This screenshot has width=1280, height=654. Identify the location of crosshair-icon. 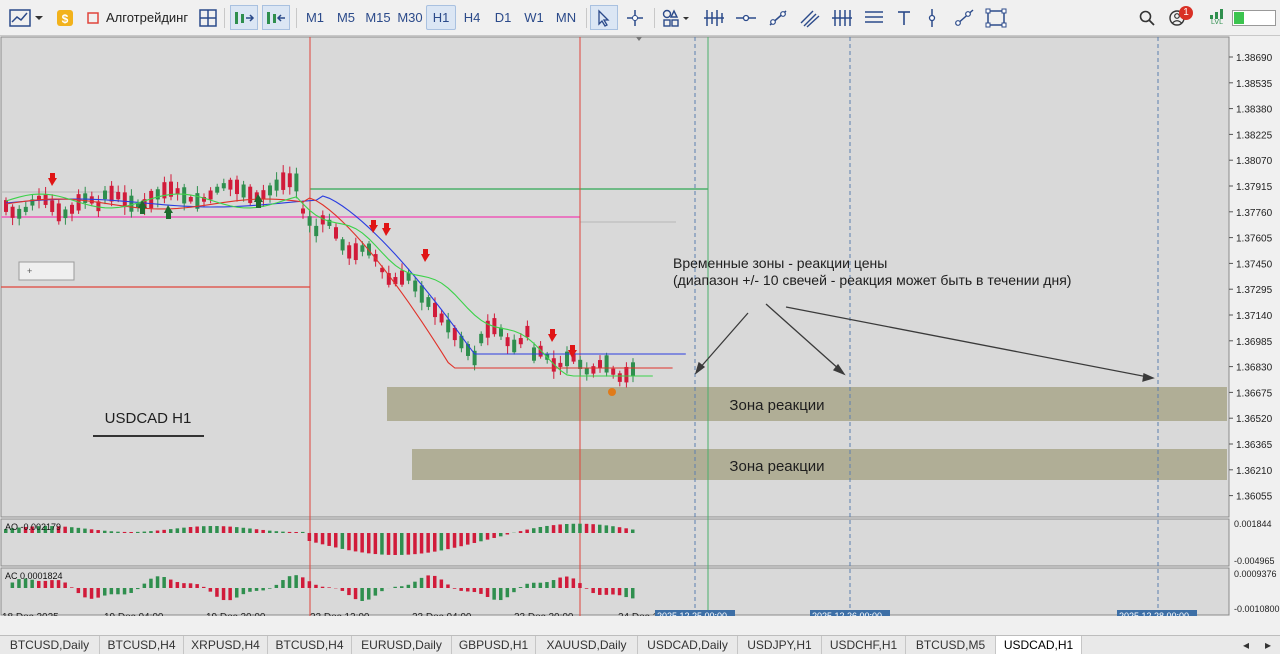
(635, 17).